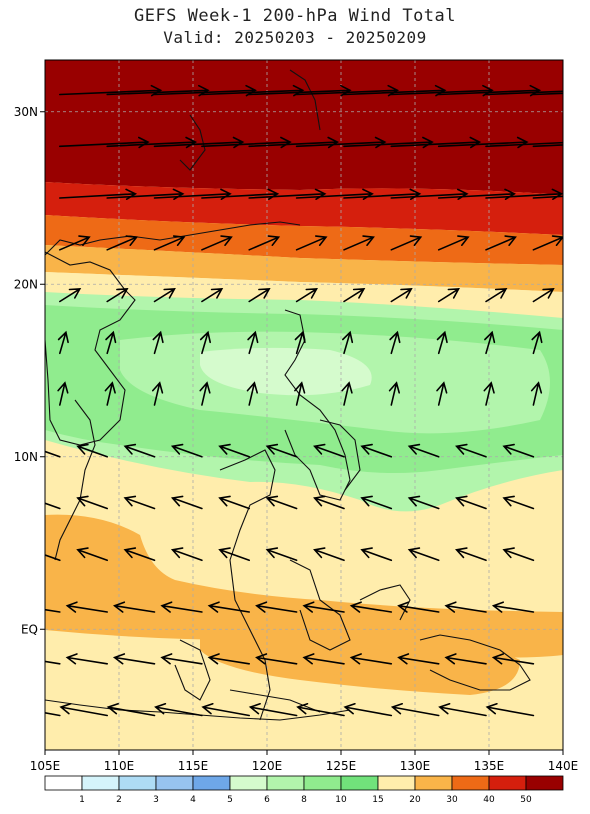 This screenshot has width=590, height=814. Describe the element at coordinates (341, 800) in the screenshot. I see `colorbar-label: 10` at that location.